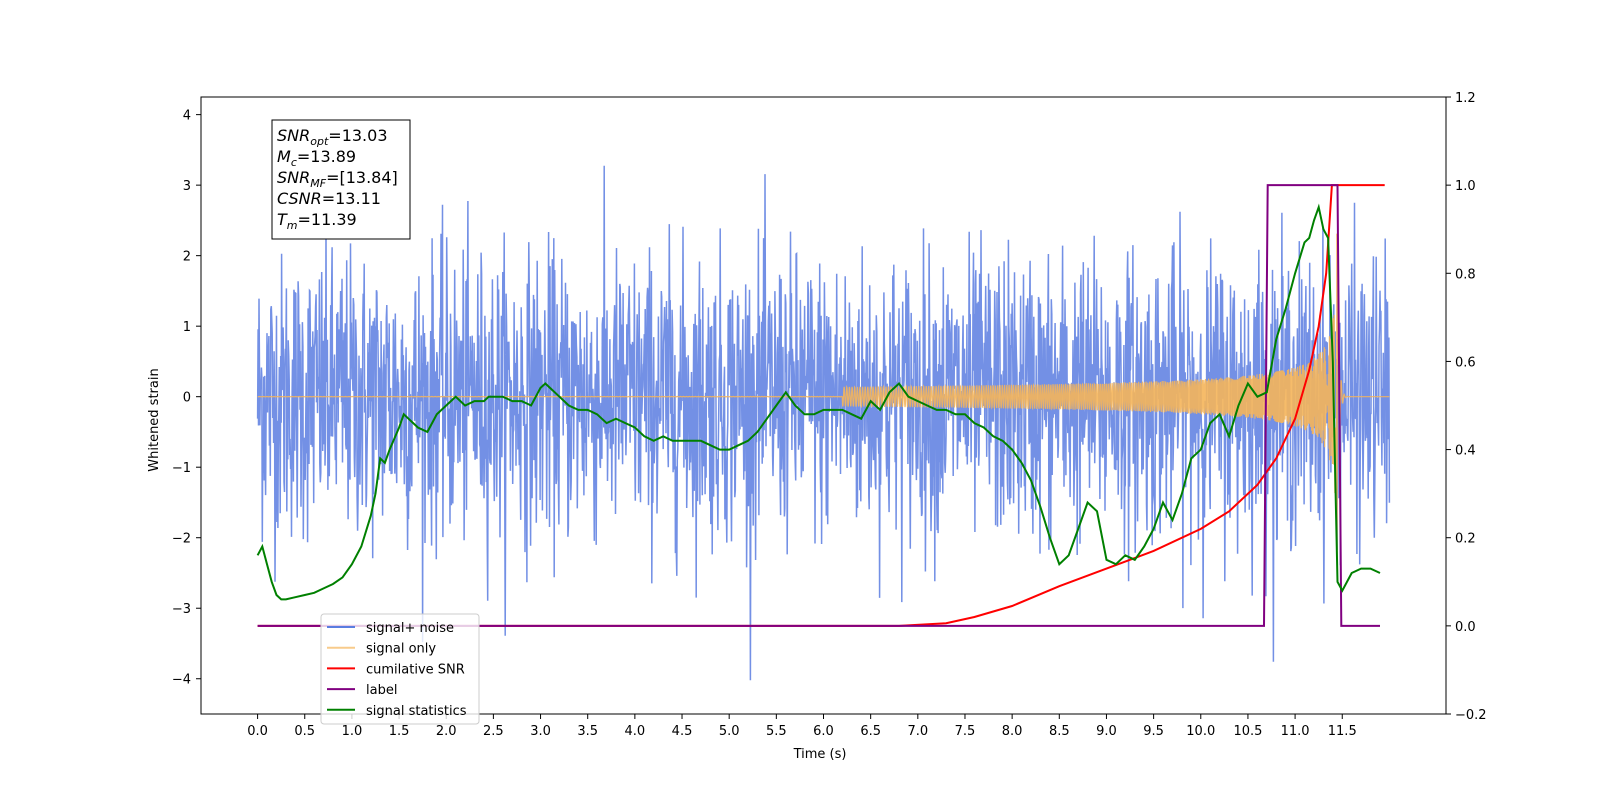 The width and height of the screenshot is (1600, 800). I want to click on y-right-tick-label: 0.8, so click(1465, 274).